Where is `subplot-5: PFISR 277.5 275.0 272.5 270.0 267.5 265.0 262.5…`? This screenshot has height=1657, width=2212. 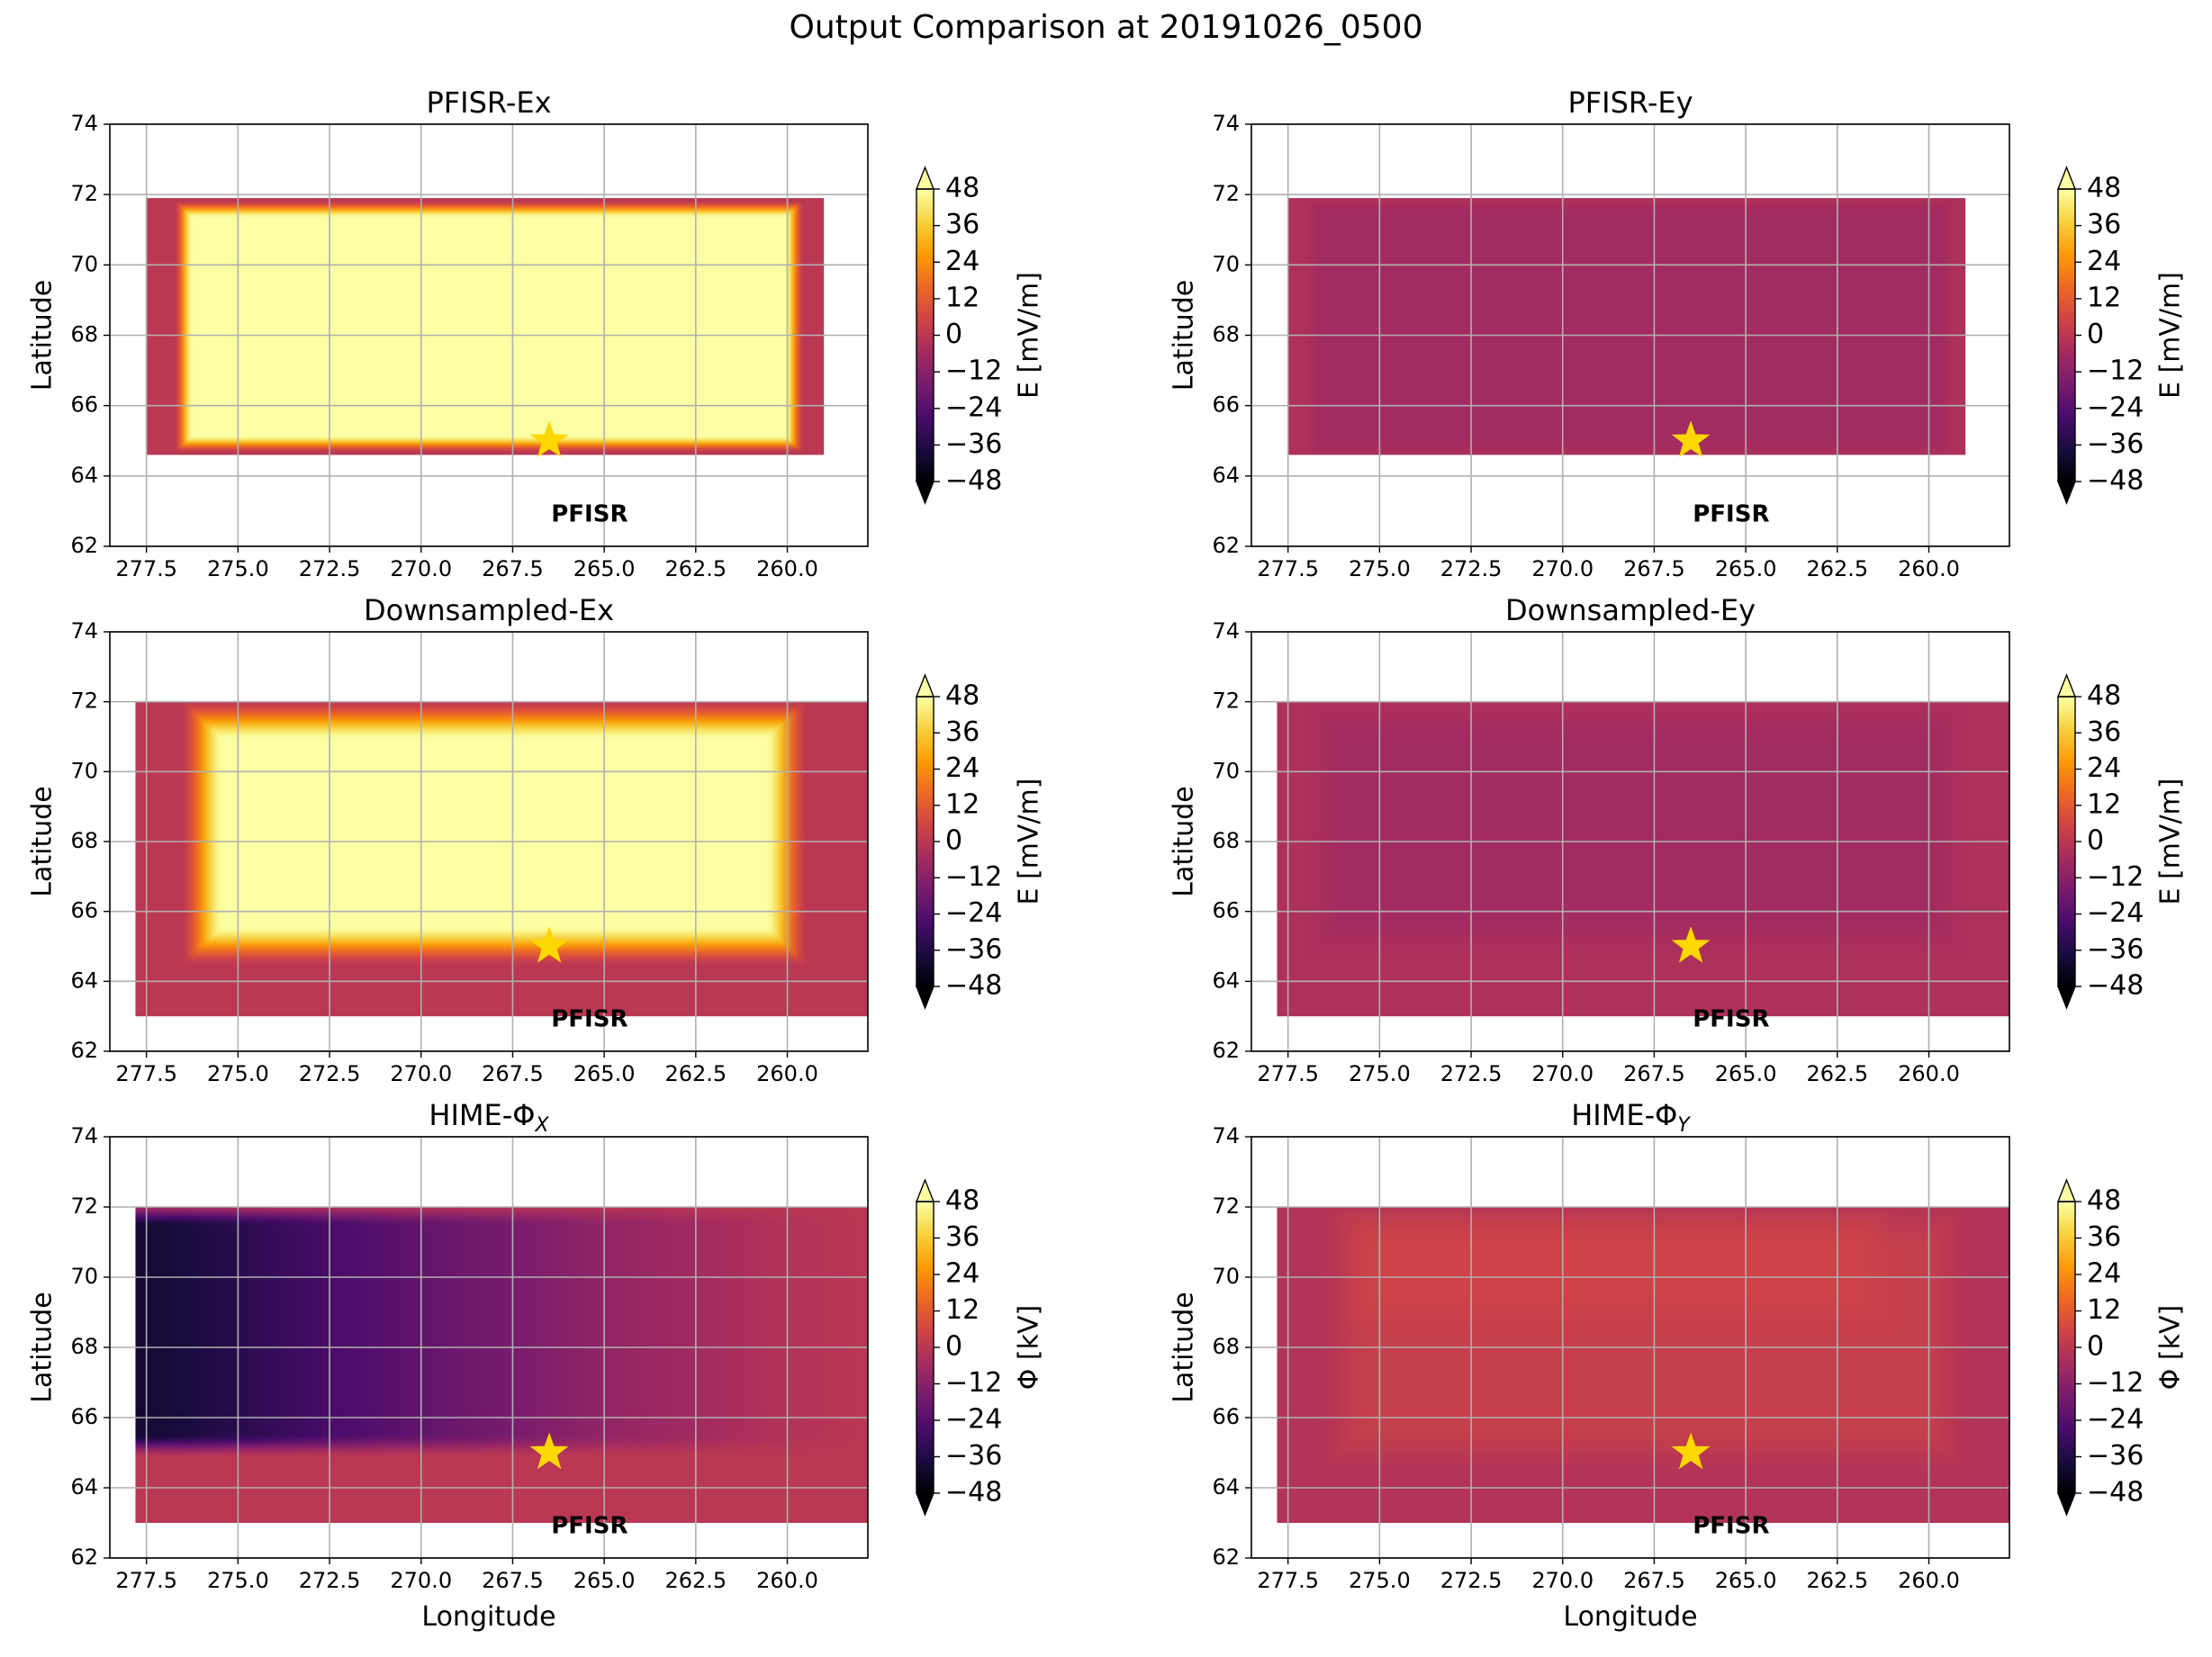 subplot-5: PFISR 277.5 275.0 272.5 270.0 267.5 265.0 262.5… is located at coordinates (536, 1365).